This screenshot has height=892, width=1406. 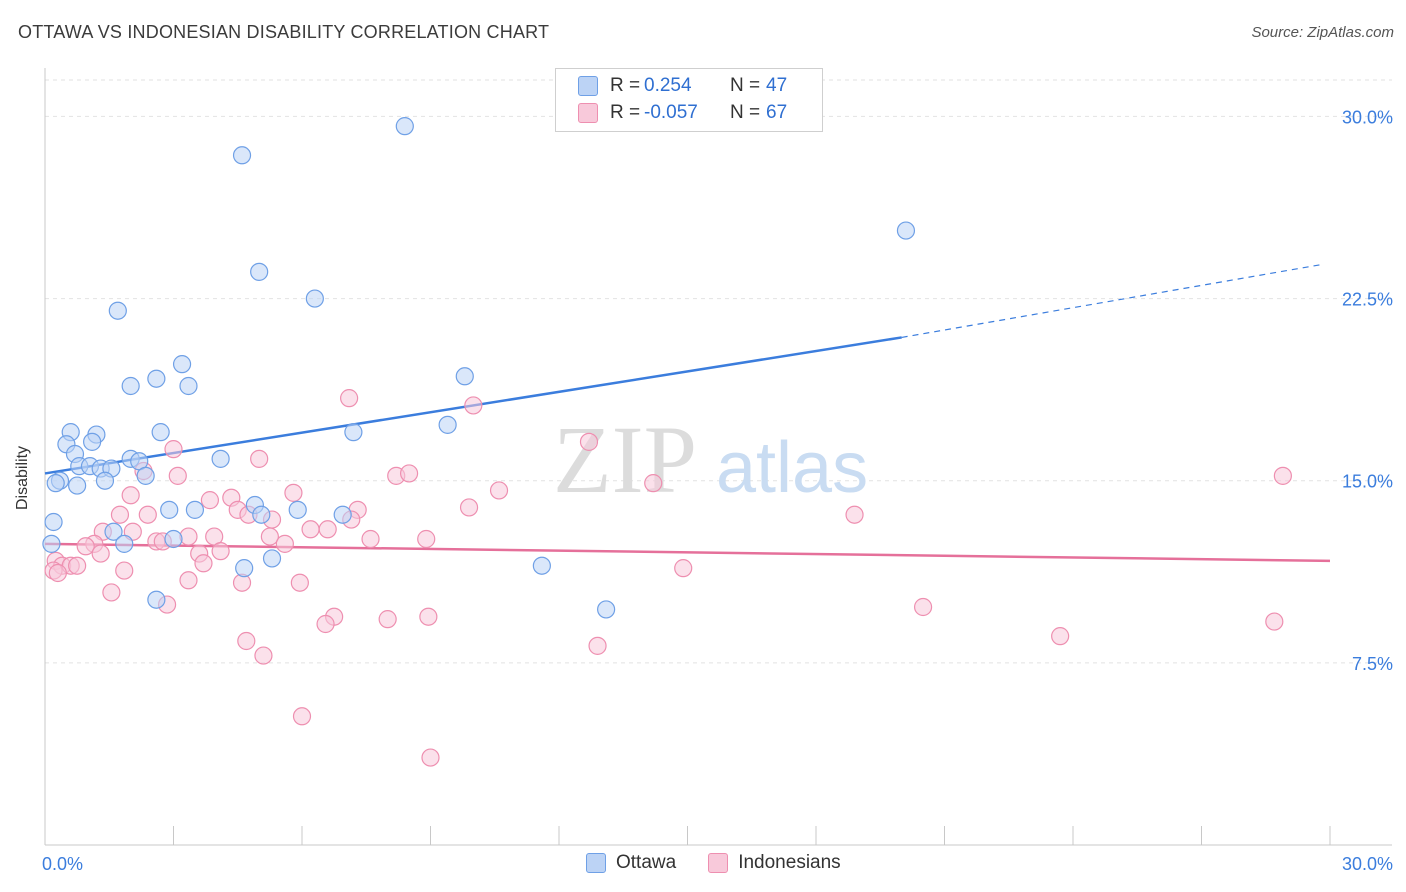 What do you see at coordinates (646, 862) in the screenshot?
I see `legend-label-ottawa: Ottawa` at bounding box center [646, 862].